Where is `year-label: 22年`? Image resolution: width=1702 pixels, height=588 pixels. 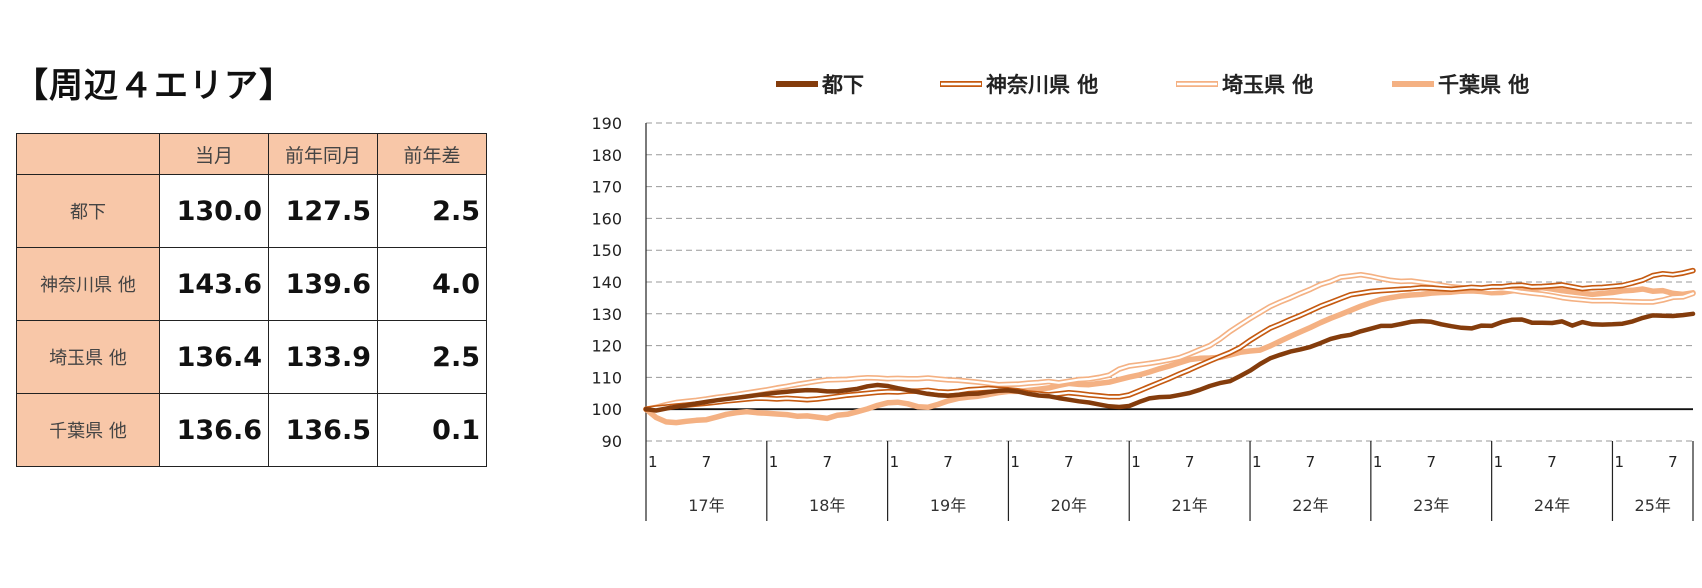
year-label: 22年 is located at coordinates (1310, 505).